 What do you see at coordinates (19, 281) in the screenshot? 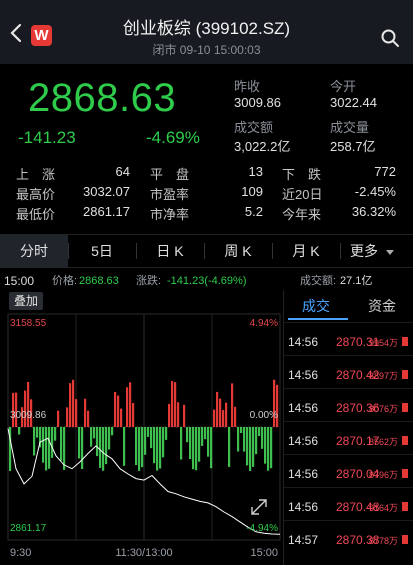
I see `info-time: 15:00` at bounding box center [19, 281].